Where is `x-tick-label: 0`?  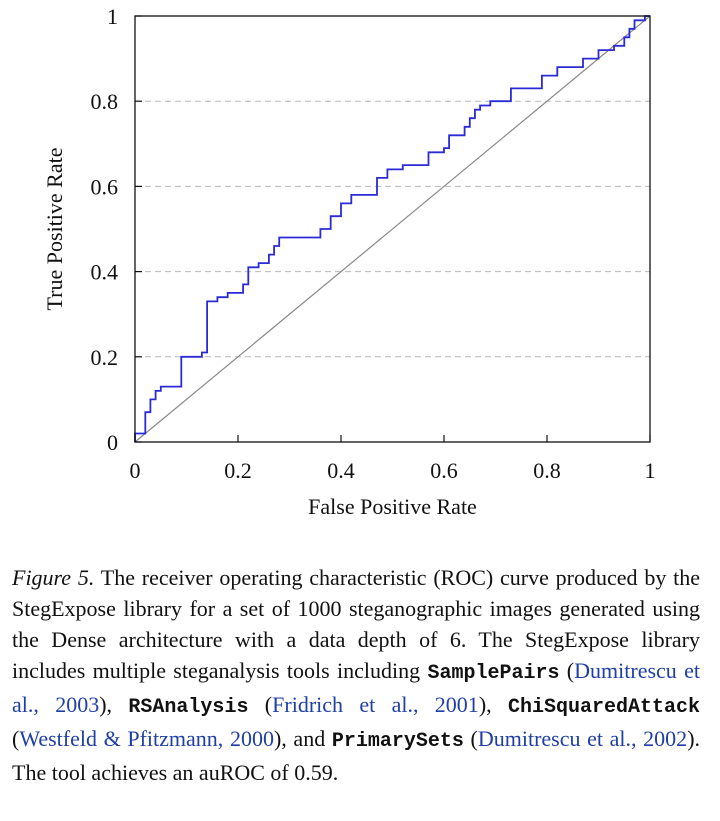 x-tick-label: 0 is located at coordinates (135, 470).